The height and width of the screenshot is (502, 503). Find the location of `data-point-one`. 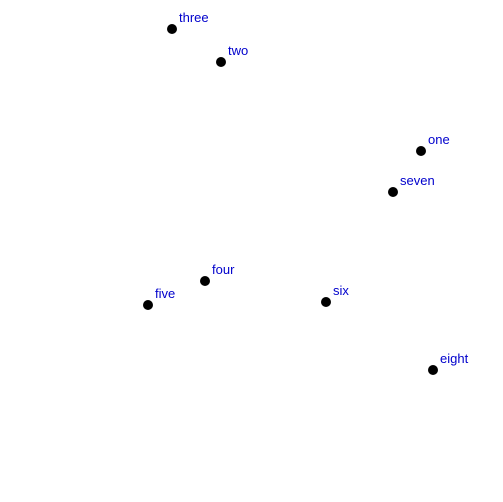

data-point-one is located at coordinates (421, 151).